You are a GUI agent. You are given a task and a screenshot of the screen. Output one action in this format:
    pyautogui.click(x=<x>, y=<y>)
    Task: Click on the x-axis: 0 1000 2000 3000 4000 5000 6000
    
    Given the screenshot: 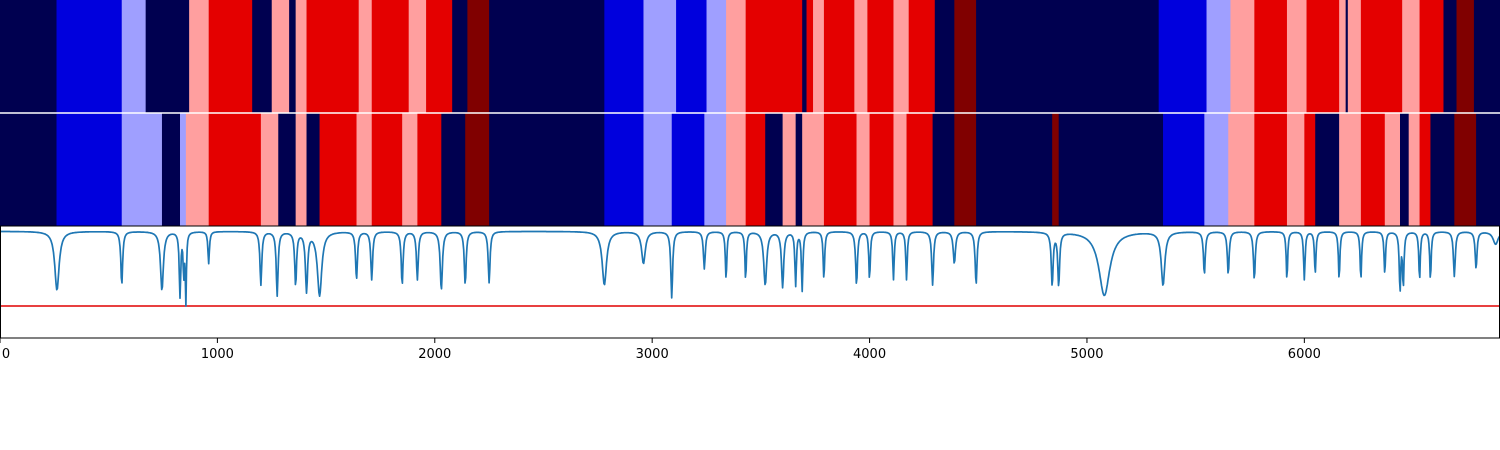 What is the action you would take?
    pyautogui.click(x=660, y=350)
    